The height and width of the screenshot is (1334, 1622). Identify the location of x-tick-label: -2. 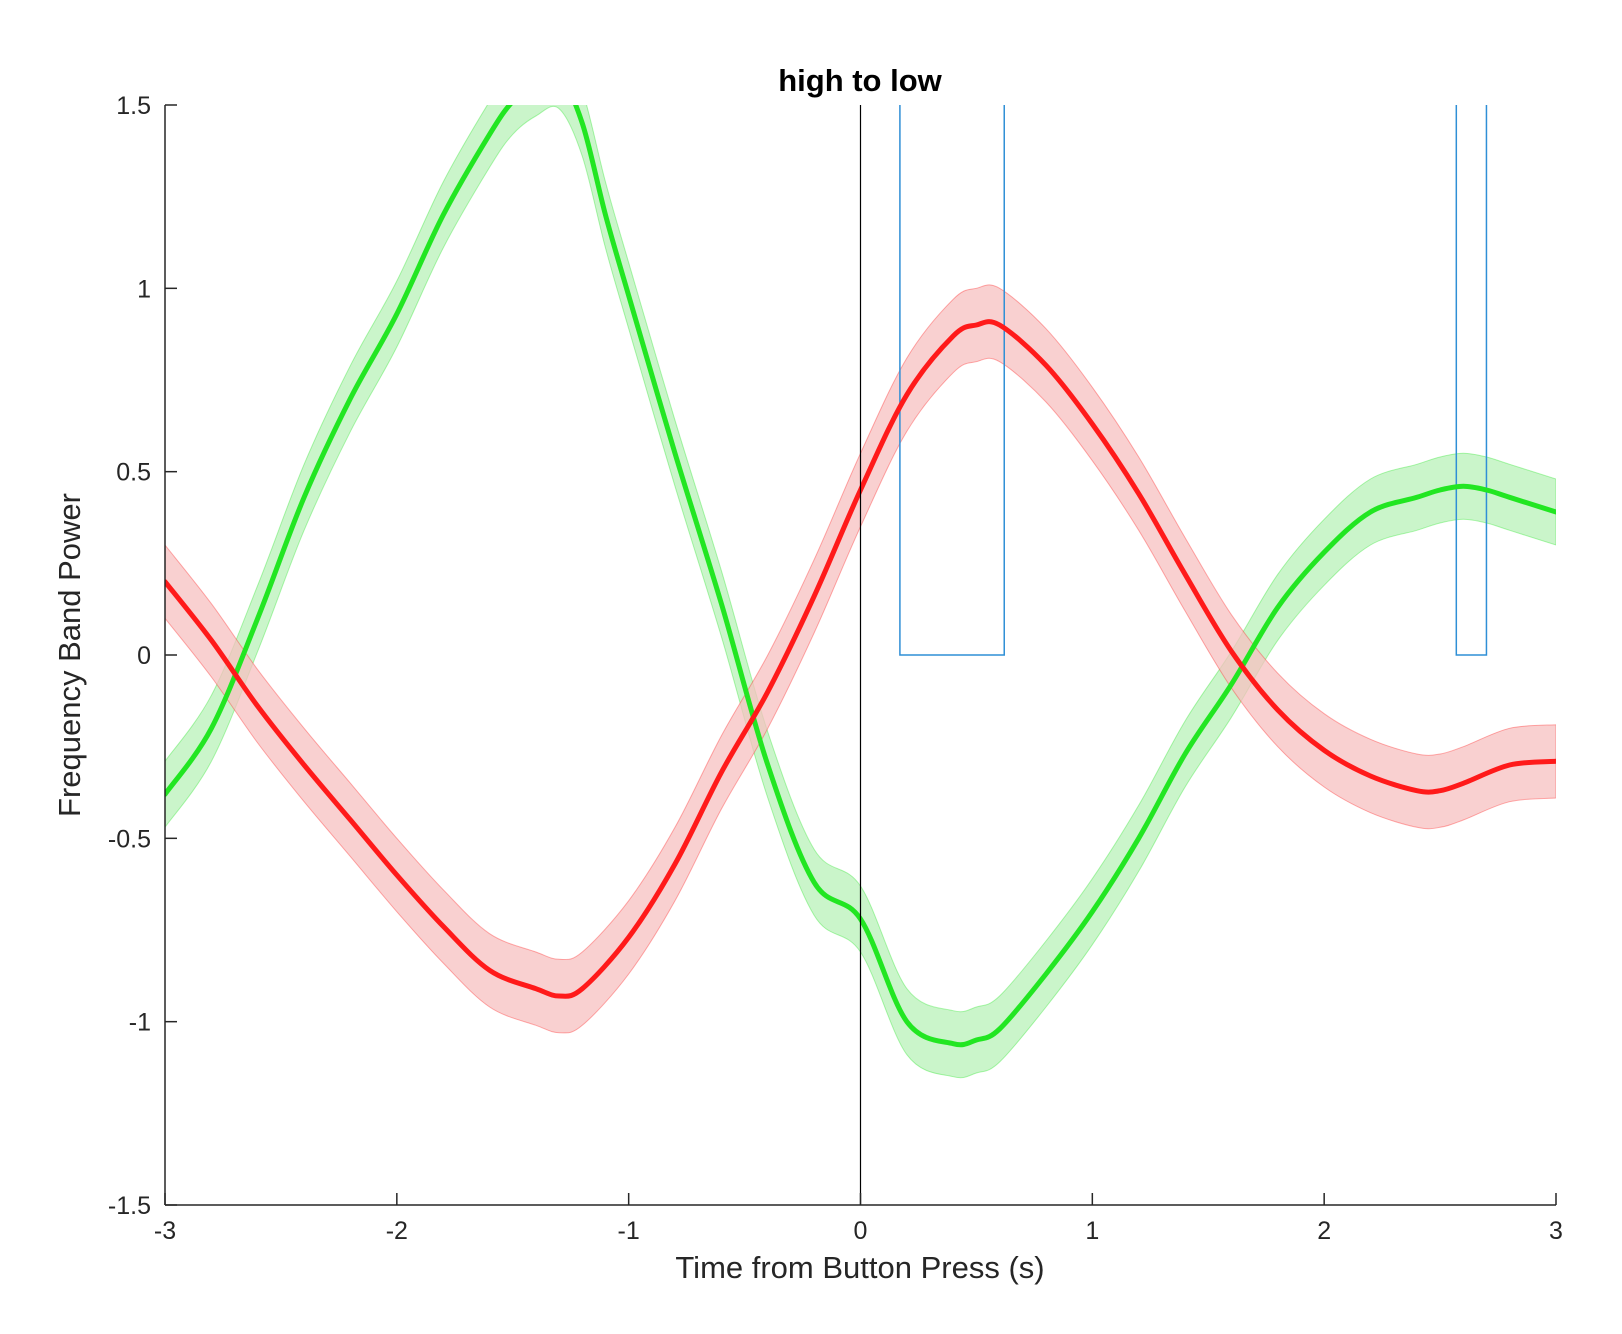
(397, 1231).